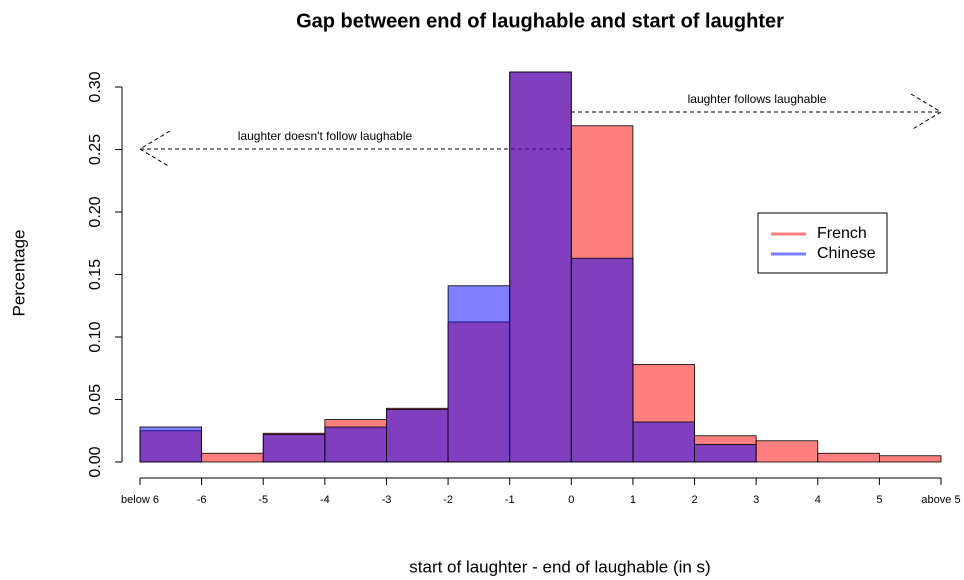 The image size is (964, 580). I want to click on x-tick-label: 2, so click(694, 500).